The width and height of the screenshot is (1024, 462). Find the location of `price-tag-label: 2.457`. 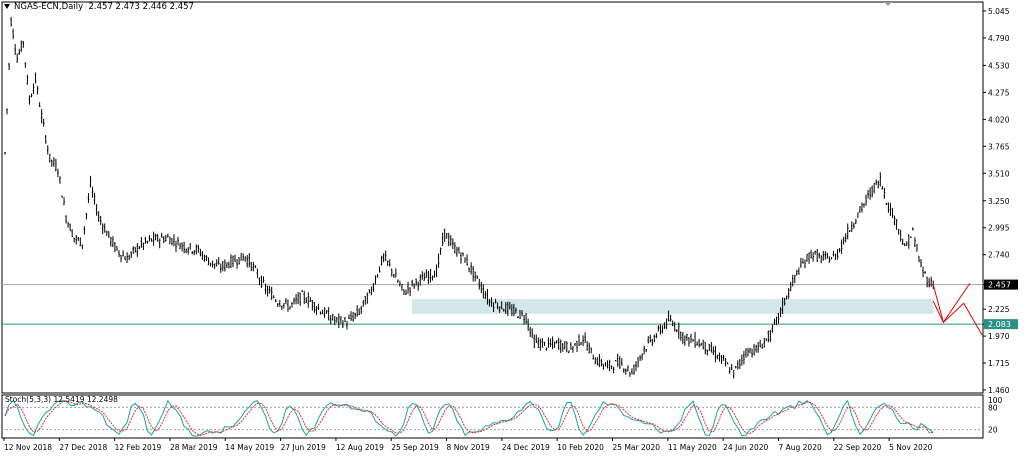

price-tag-label: 2.457 is located at coordinates (999, 285).